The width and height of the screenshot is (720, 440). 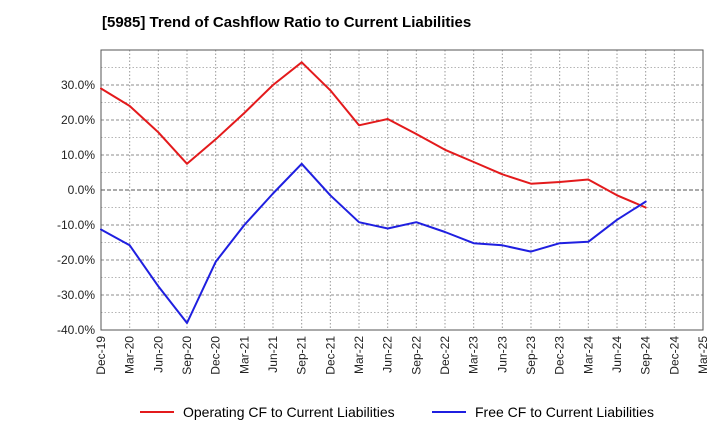 What do you see at coordinates (78, 120) in the screenshot?
I see `y-tick-label: 20.0%` at bounding box center [78, 120].